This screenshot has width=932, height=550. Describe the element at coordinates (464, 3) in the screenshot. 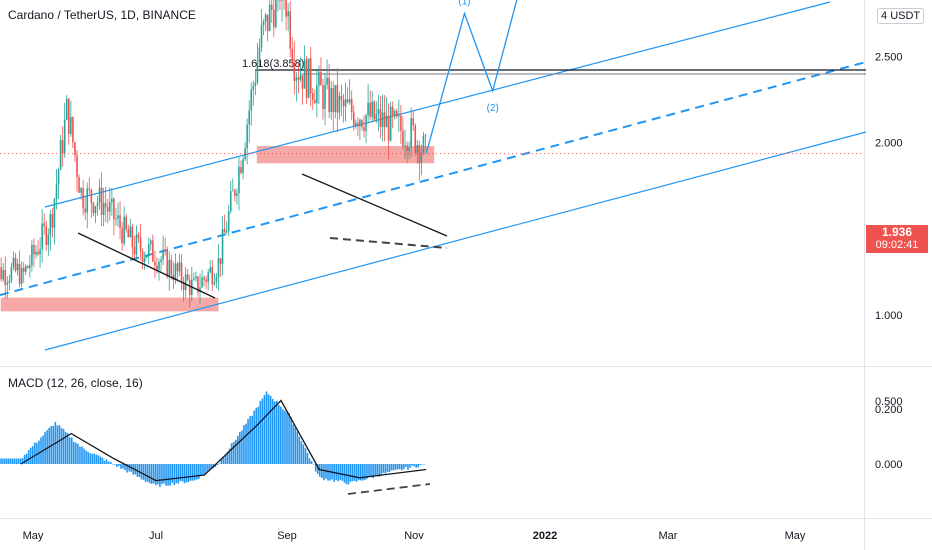

I see `wave-label: (1)` at that location.